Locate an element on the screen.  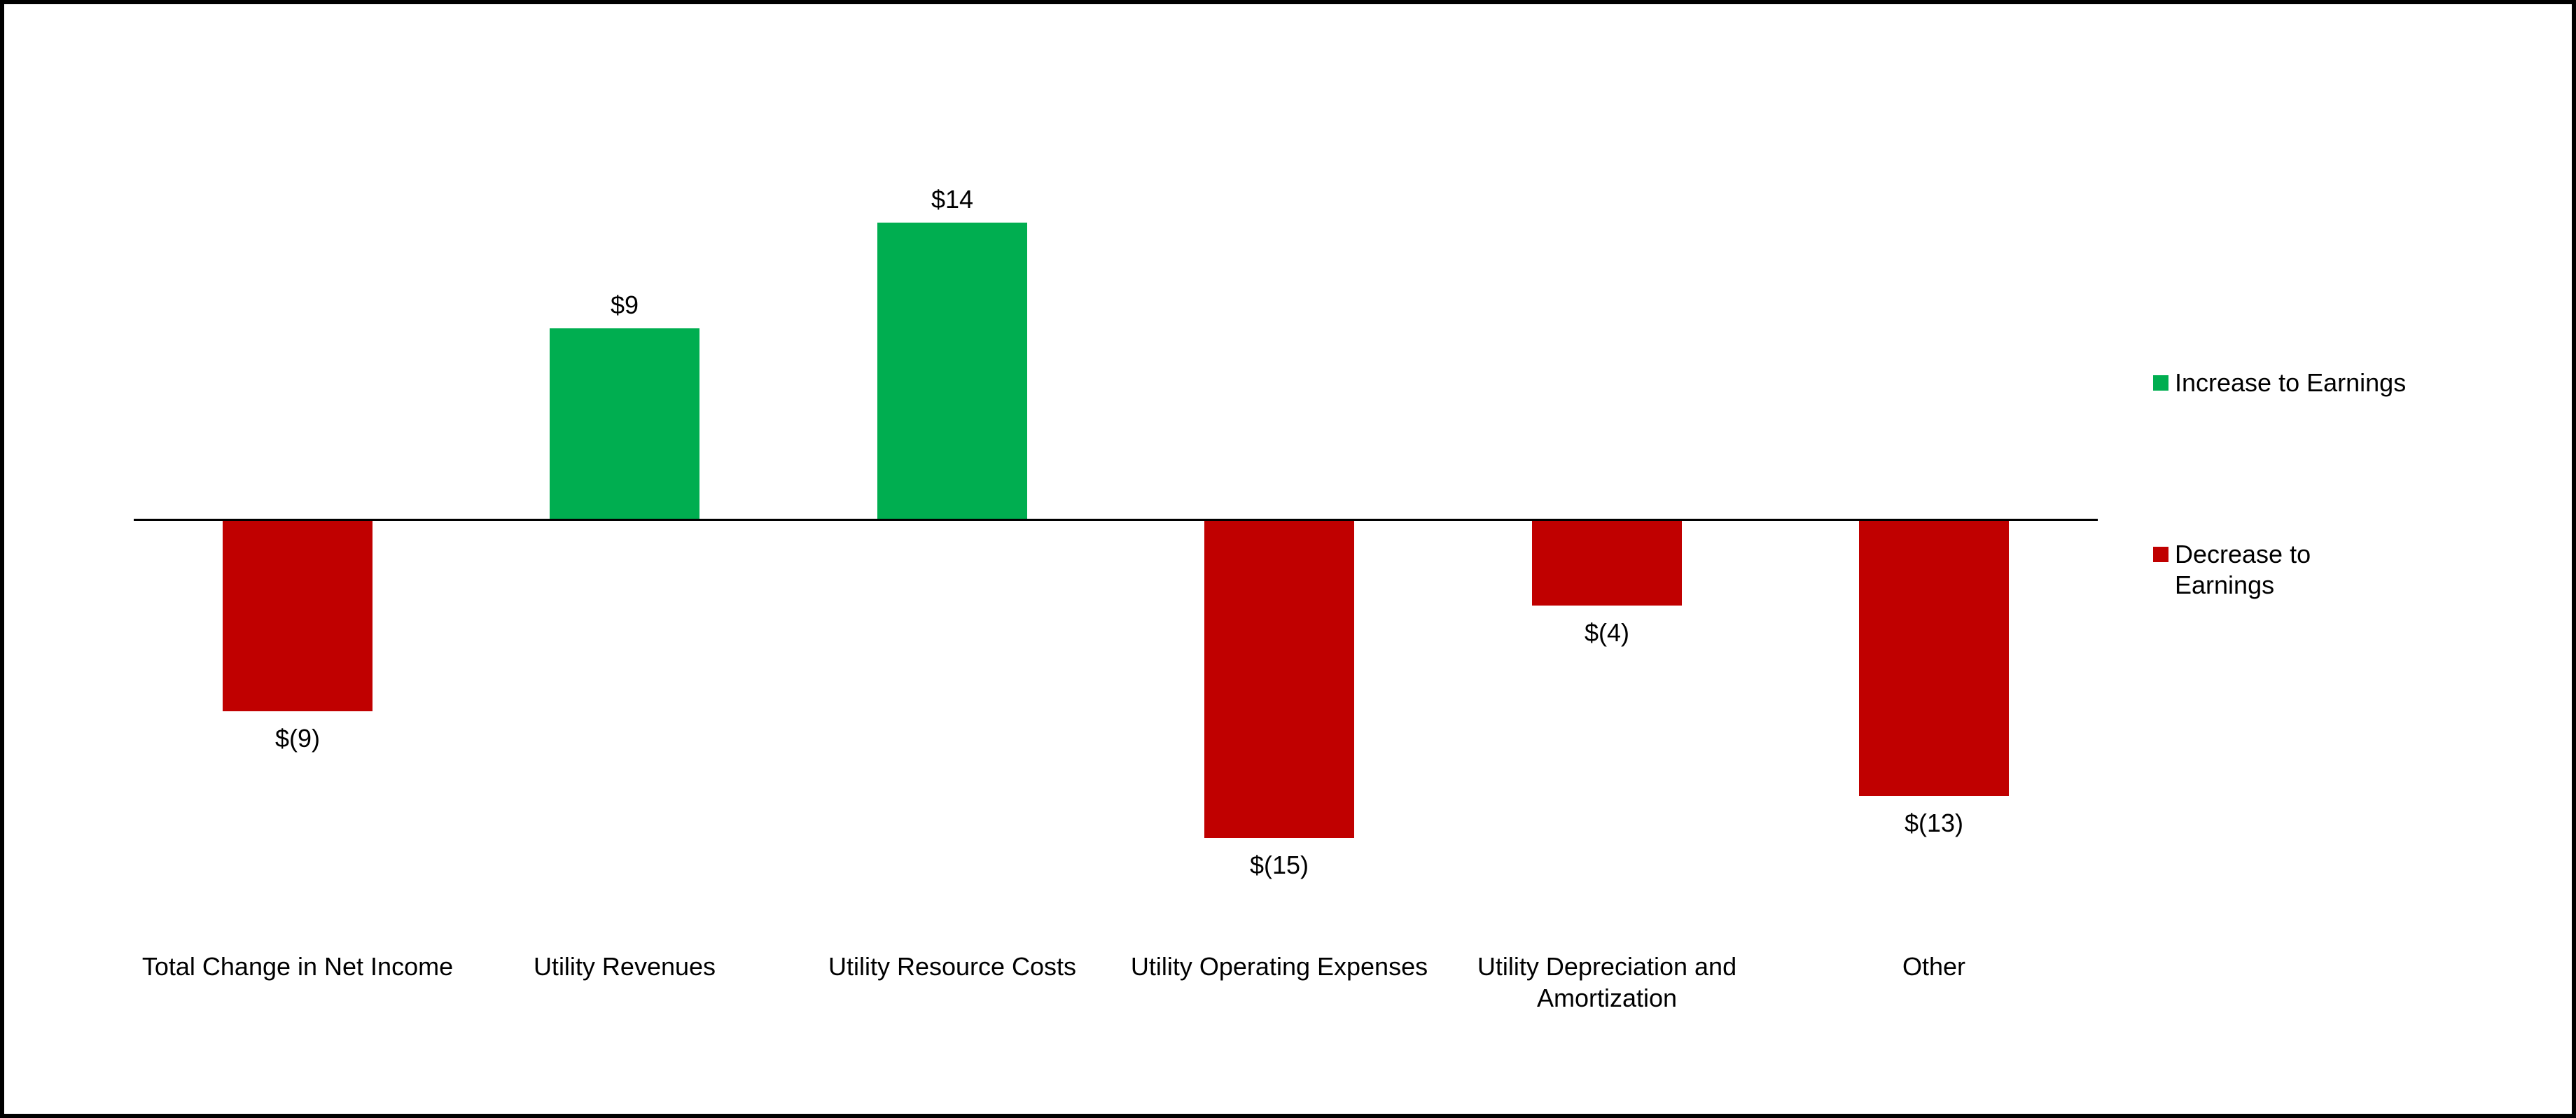
value-label-utility-depreciation-and-amortization: $(4) is located at coordinates (1607, 632).